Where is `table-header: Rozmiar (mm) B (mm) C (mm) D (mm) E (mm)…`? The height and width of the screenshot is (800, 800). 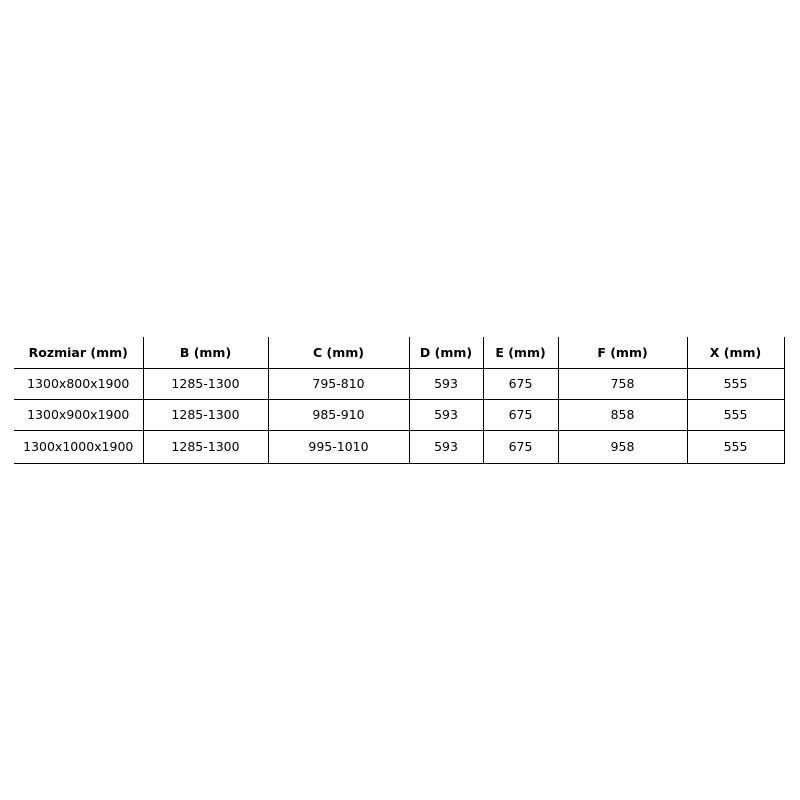
table-header: Rozmiar (mm) B (mm) C (mm) D (mm) E (mm)… is located at coordinates (399, 353).